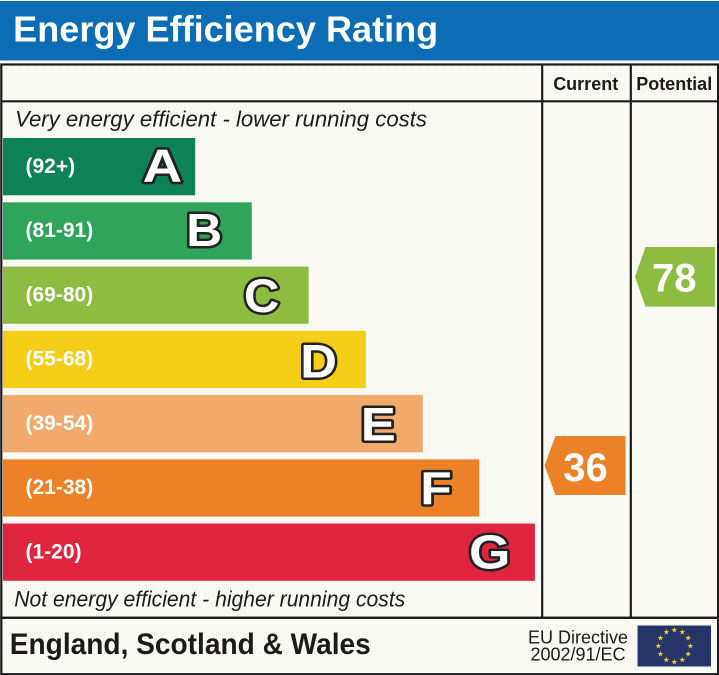  Describe the element at coordinates (674, 84) in the screenshot. I see `svg-text: Potential` at that location.